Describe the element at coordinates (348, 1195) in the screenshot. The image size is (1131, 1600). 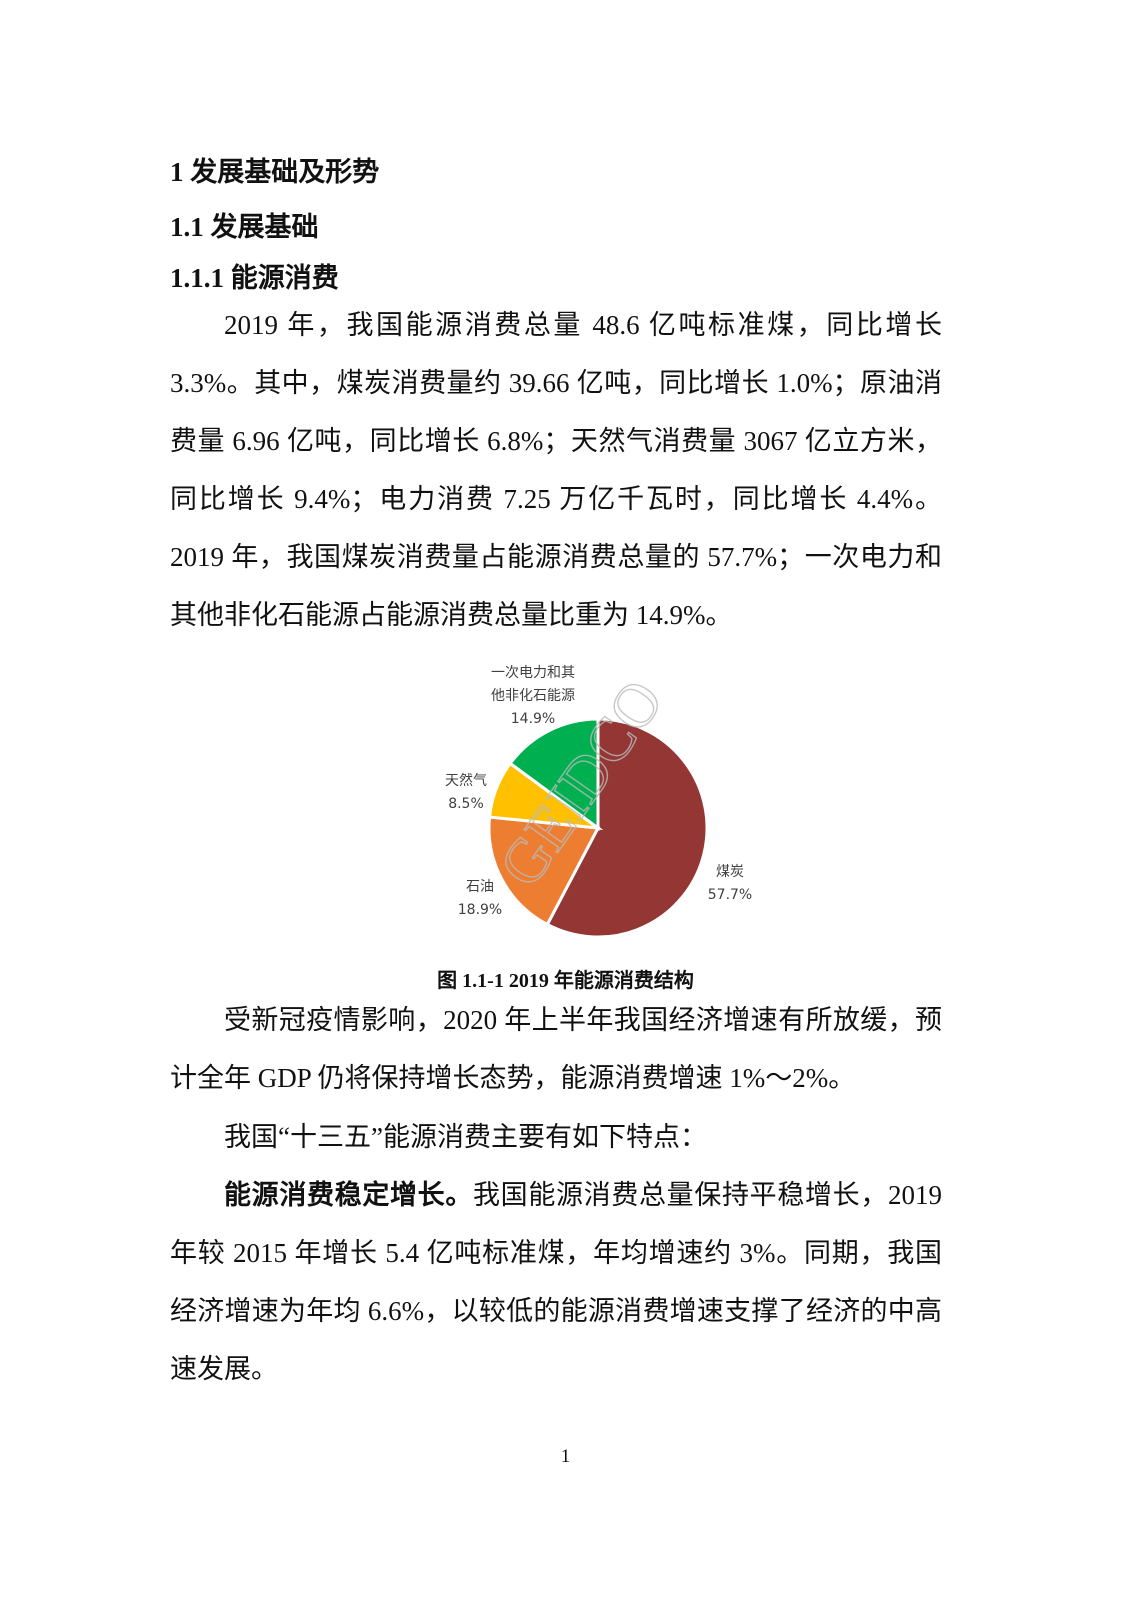
I see `lead-phrase: 能源消费稳定增长。` at that location.